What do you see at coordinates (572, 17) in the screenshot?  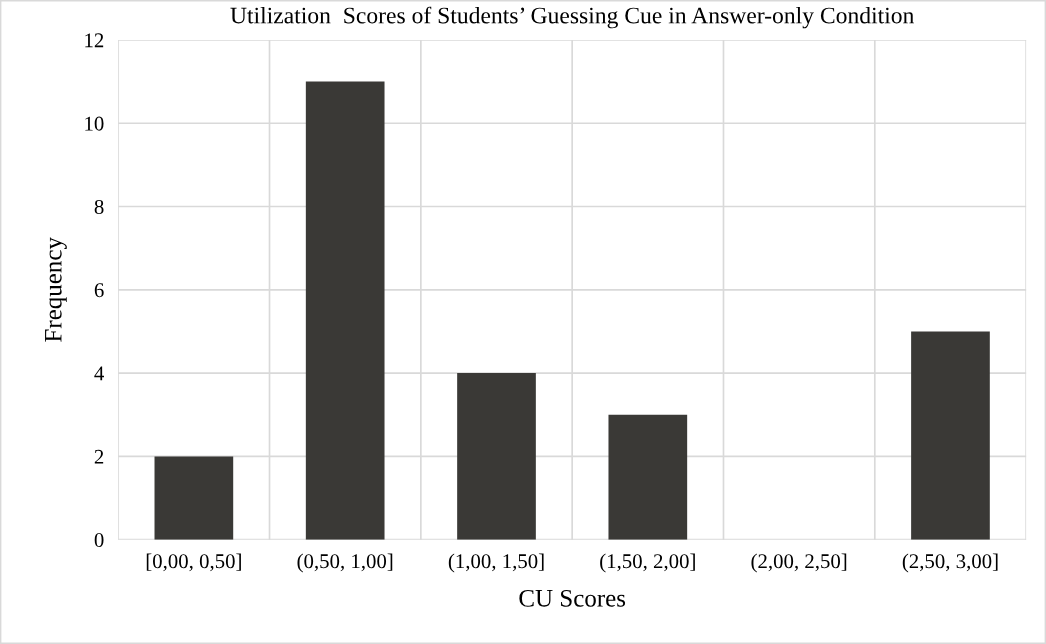 I see `chart-title: Utilization Scores of Students’ Guessing Cue in Answer-only Condition` at bounding box center [572, 17].